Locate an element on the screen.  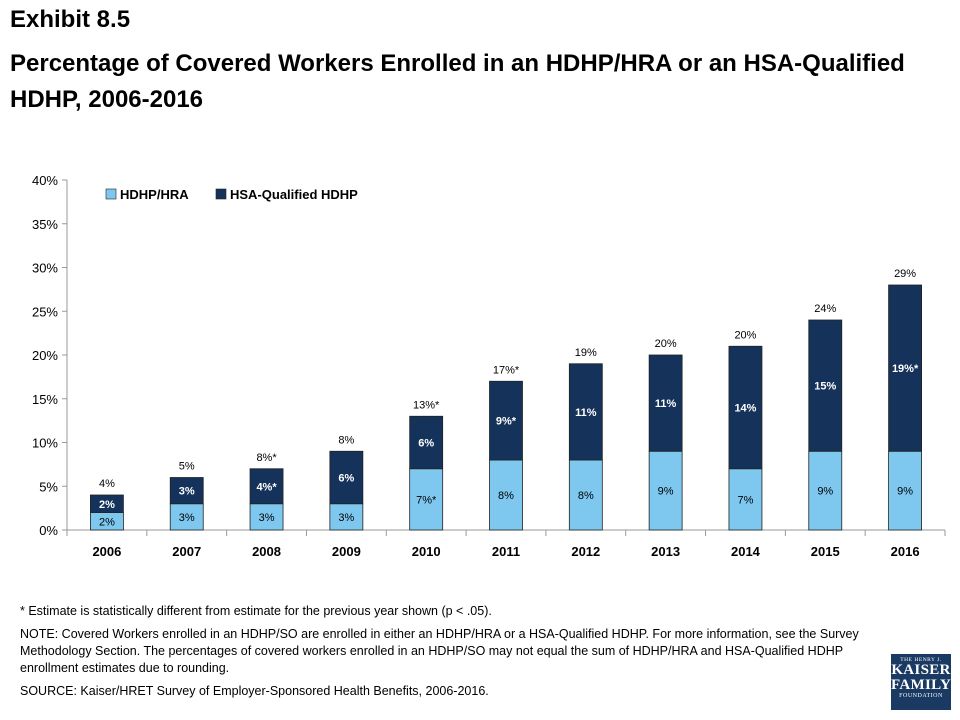
logo-line-2: KAISER is located at coordinates (921, 670).